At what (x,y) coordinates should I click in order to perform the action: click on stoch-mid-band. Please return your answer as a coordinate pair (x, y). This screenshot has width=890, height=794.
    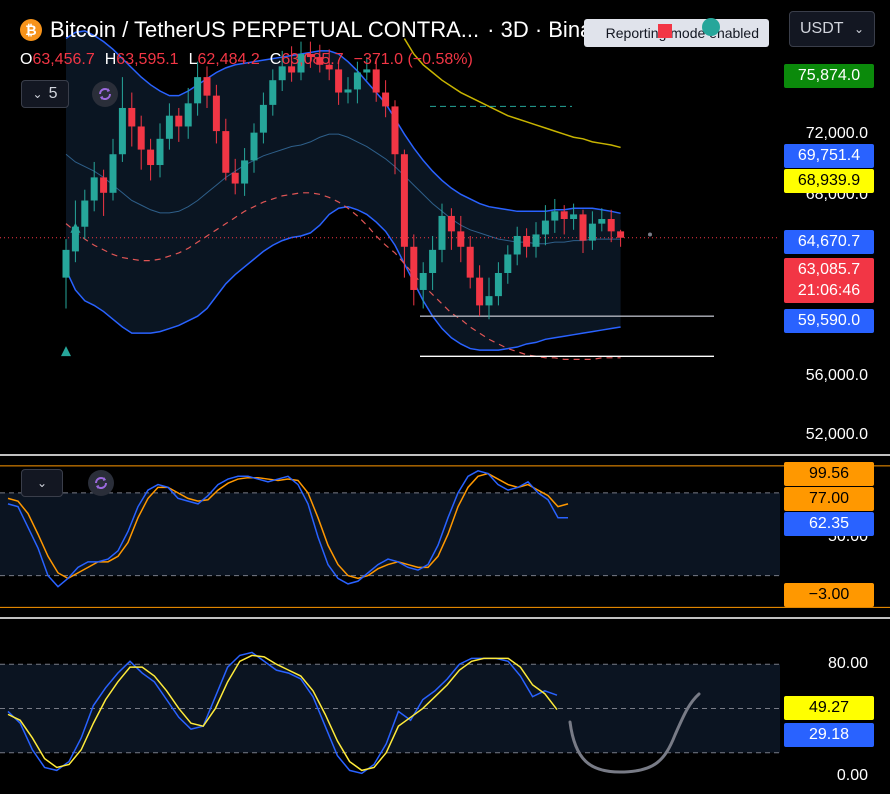
    Looking at the image, I should click on (390, 534).